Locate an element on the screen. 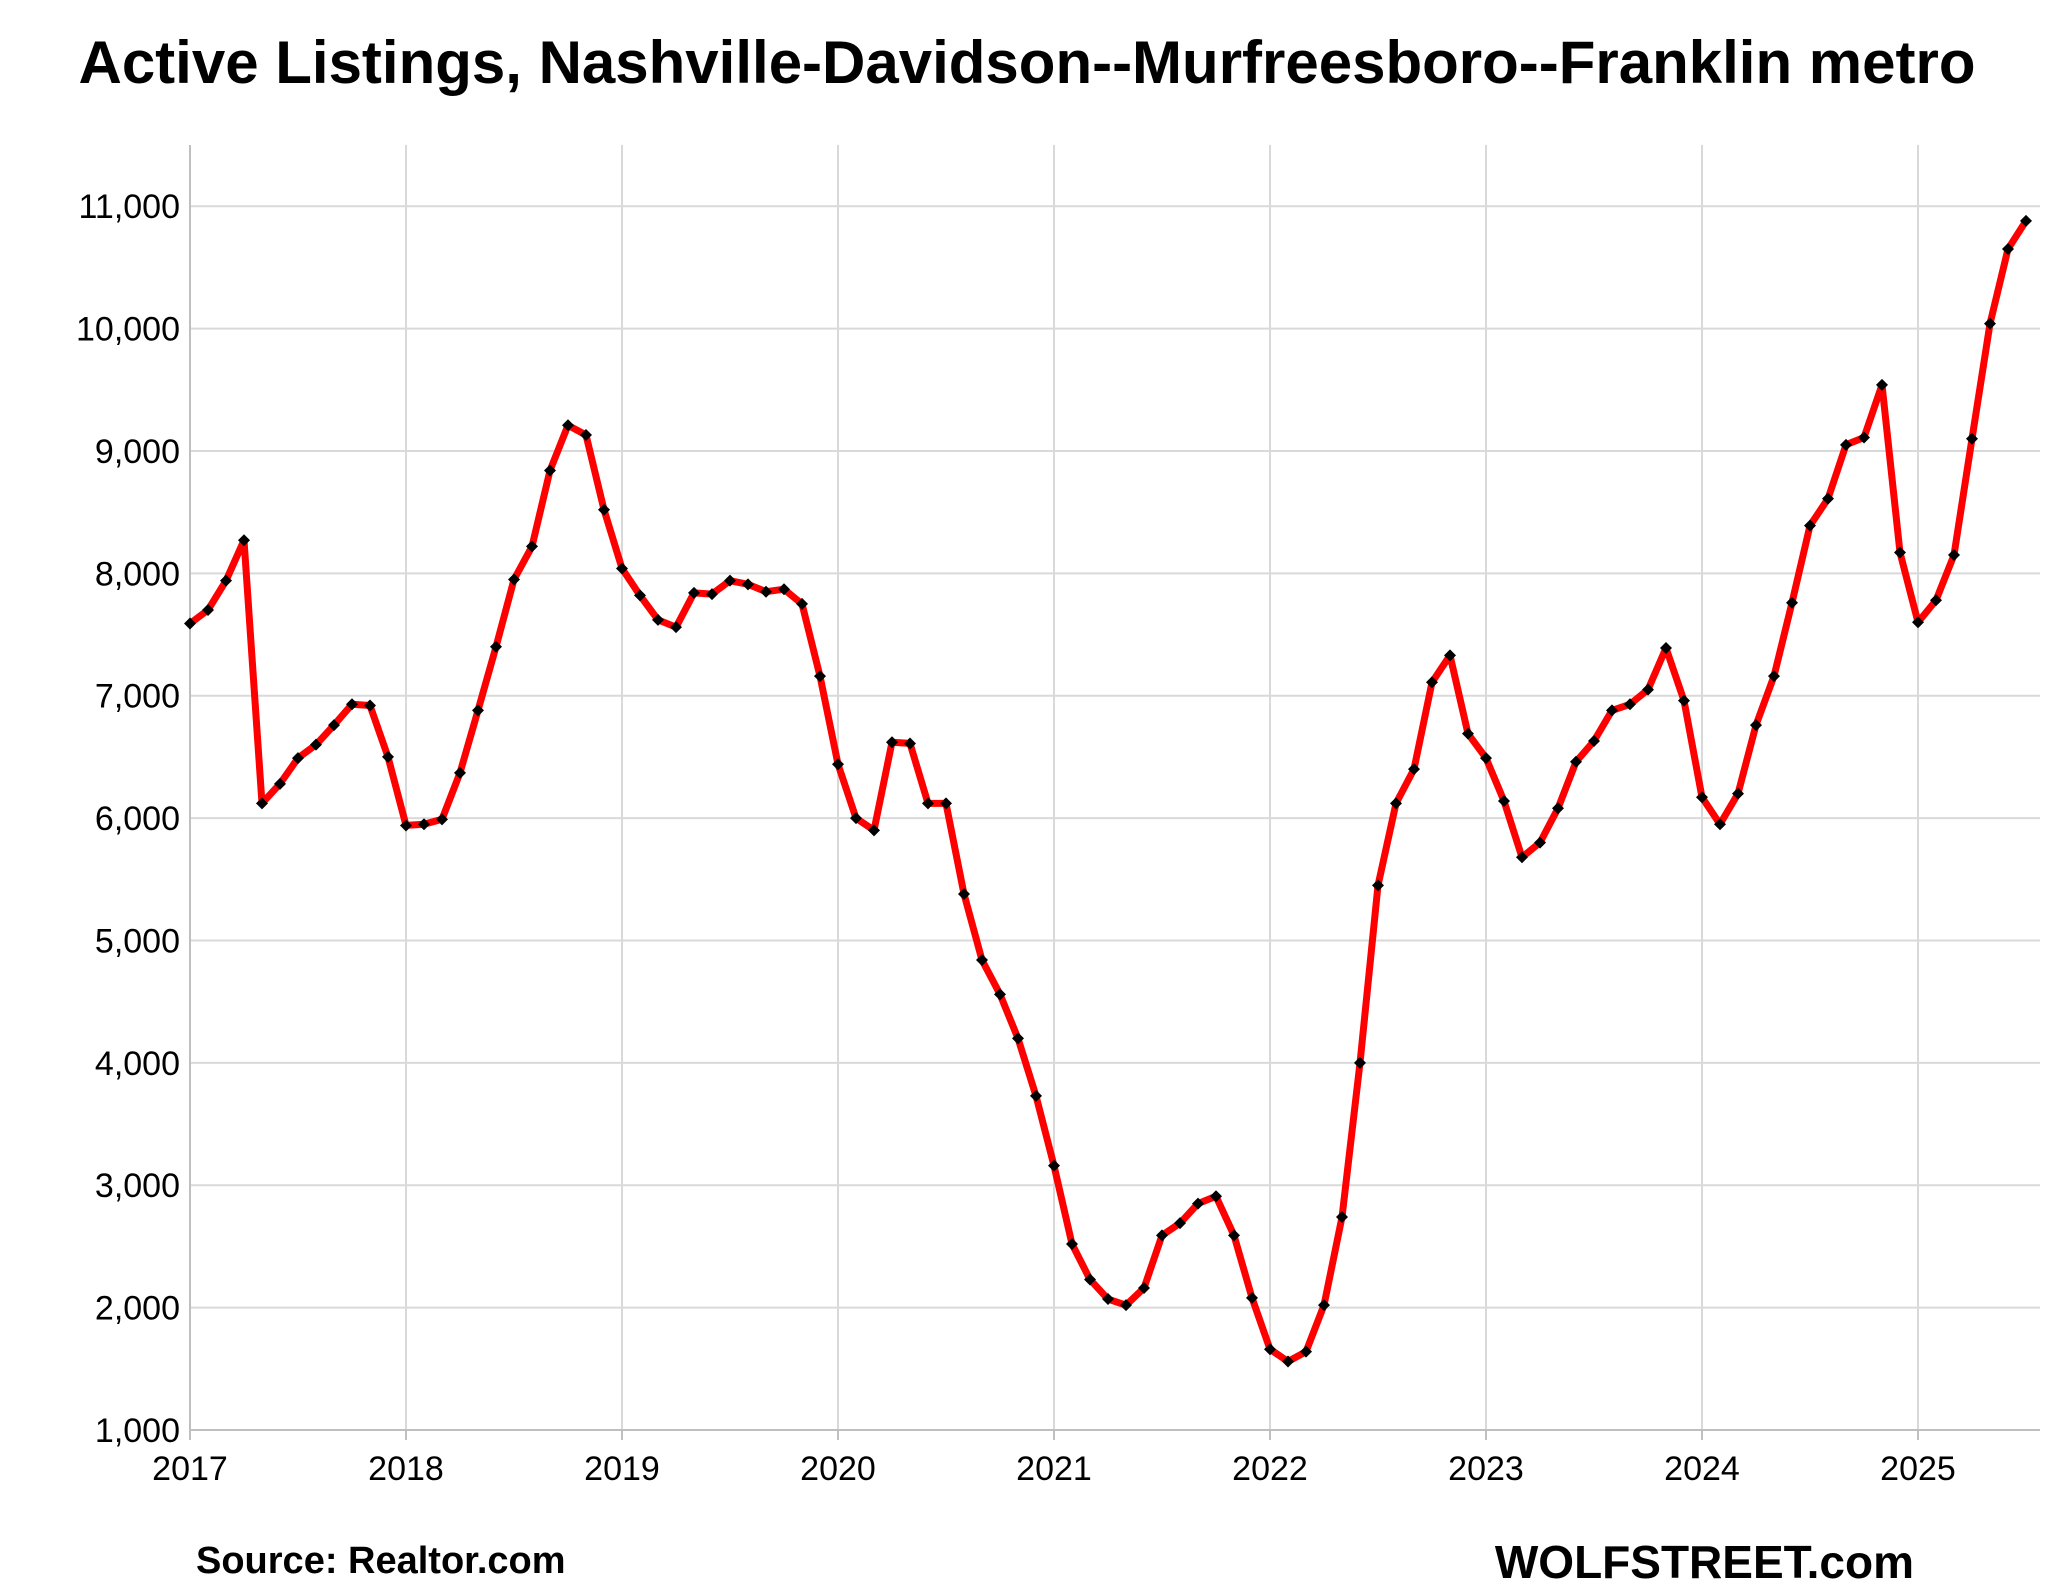 The image size is (2054, 1595). y-tick-label: 5,000 is located at coordinates (137, 941).